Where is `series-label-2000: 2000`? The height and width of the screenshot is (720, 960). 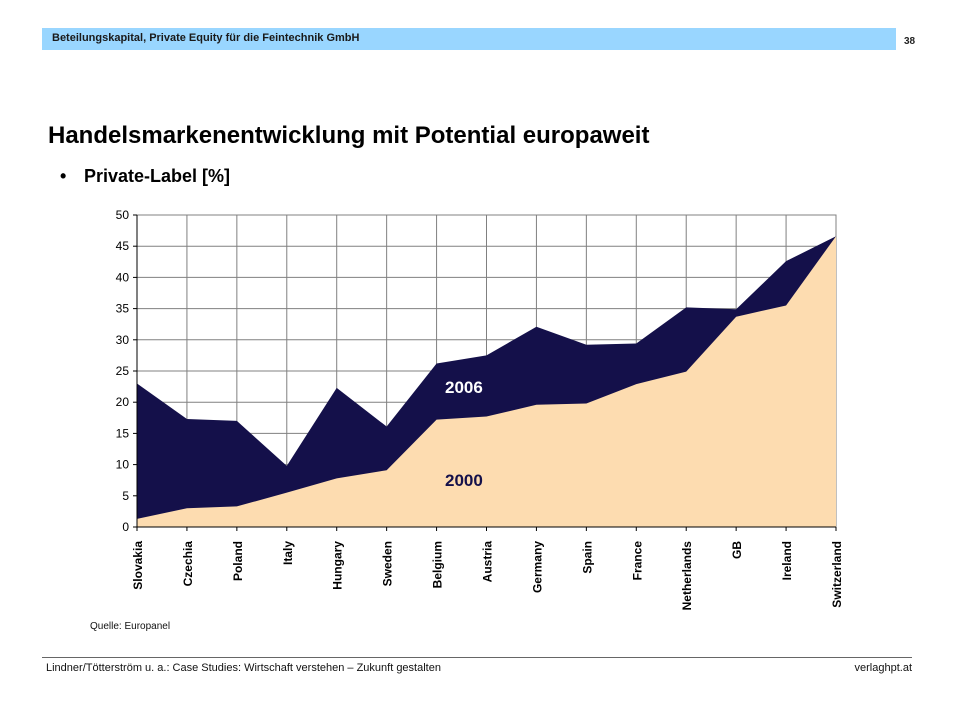 series-label-2000: 2000 is located at coordinates (464, 480).